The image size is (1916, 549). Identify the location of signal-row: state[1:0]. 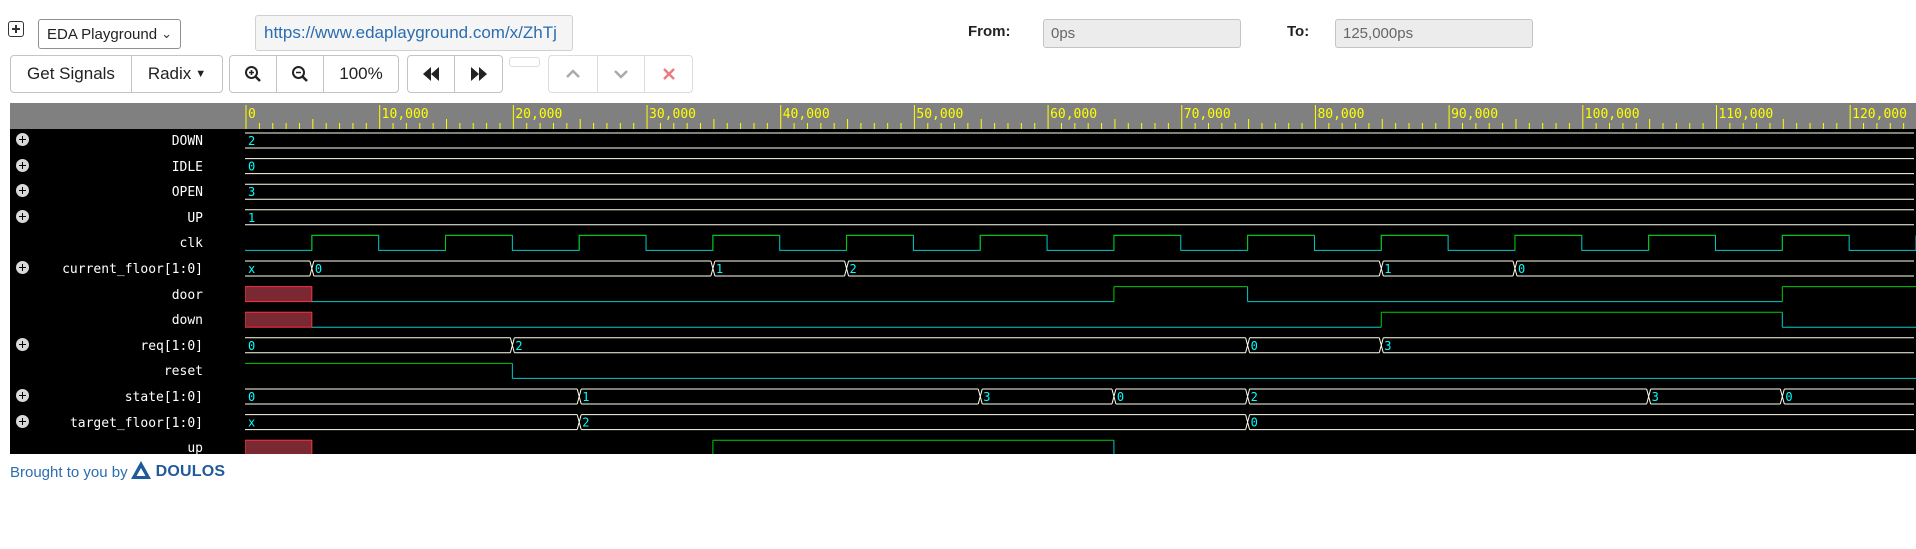
(127, 397).